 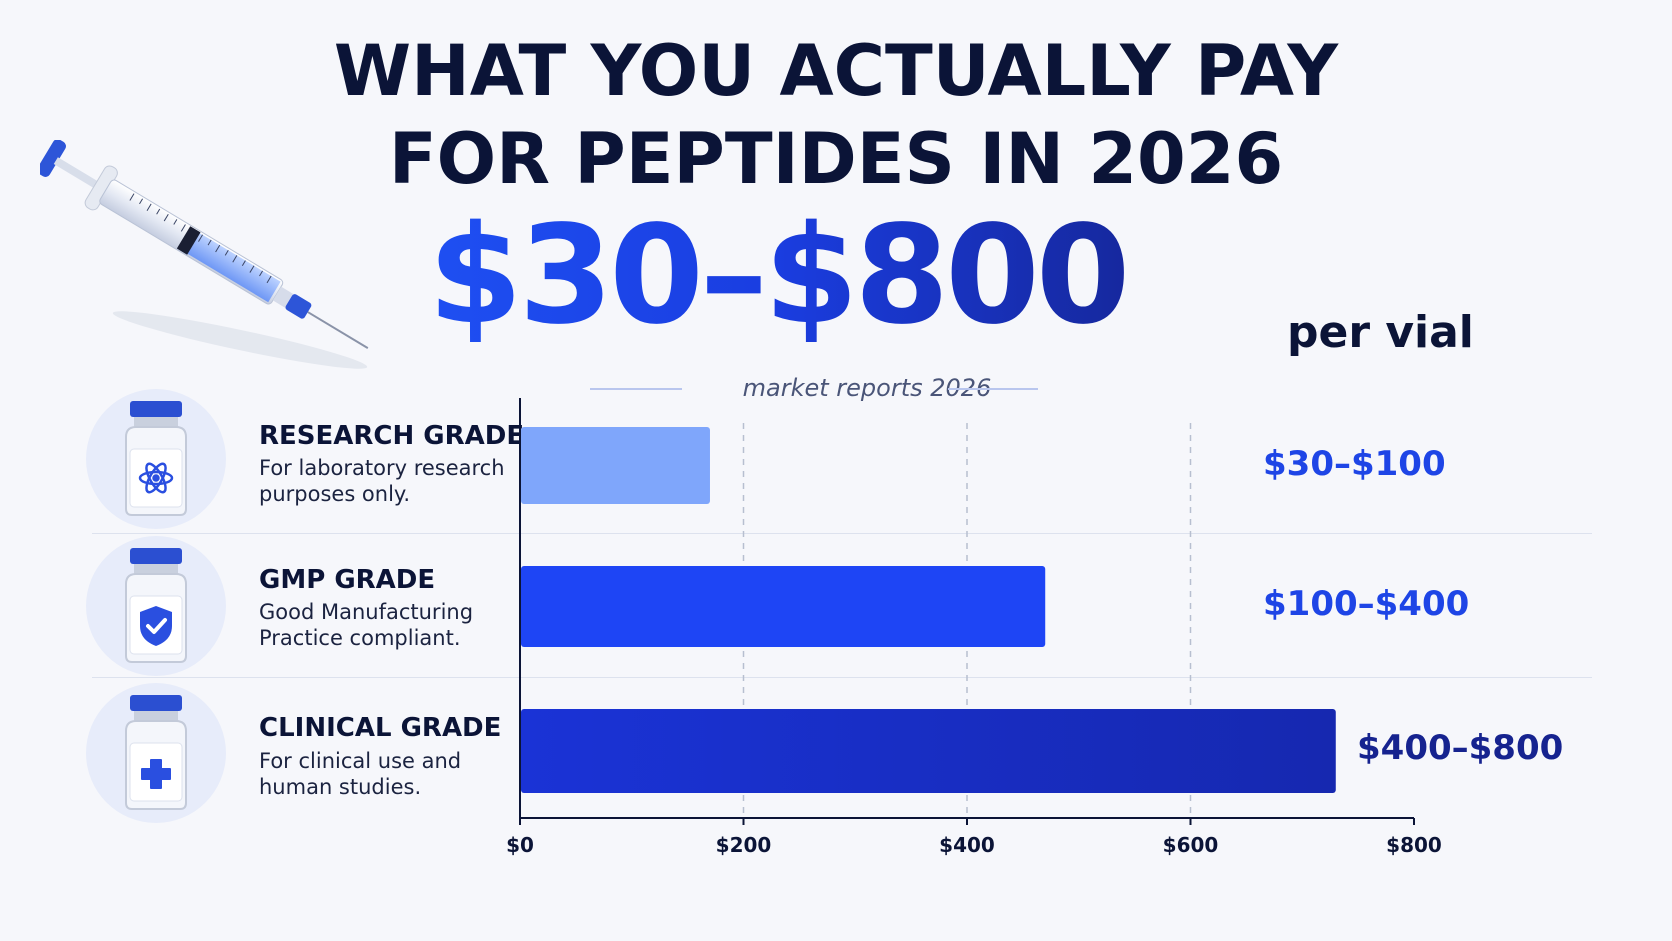 I want to click on price-unit: per vial, so click(x=1380, y=332).